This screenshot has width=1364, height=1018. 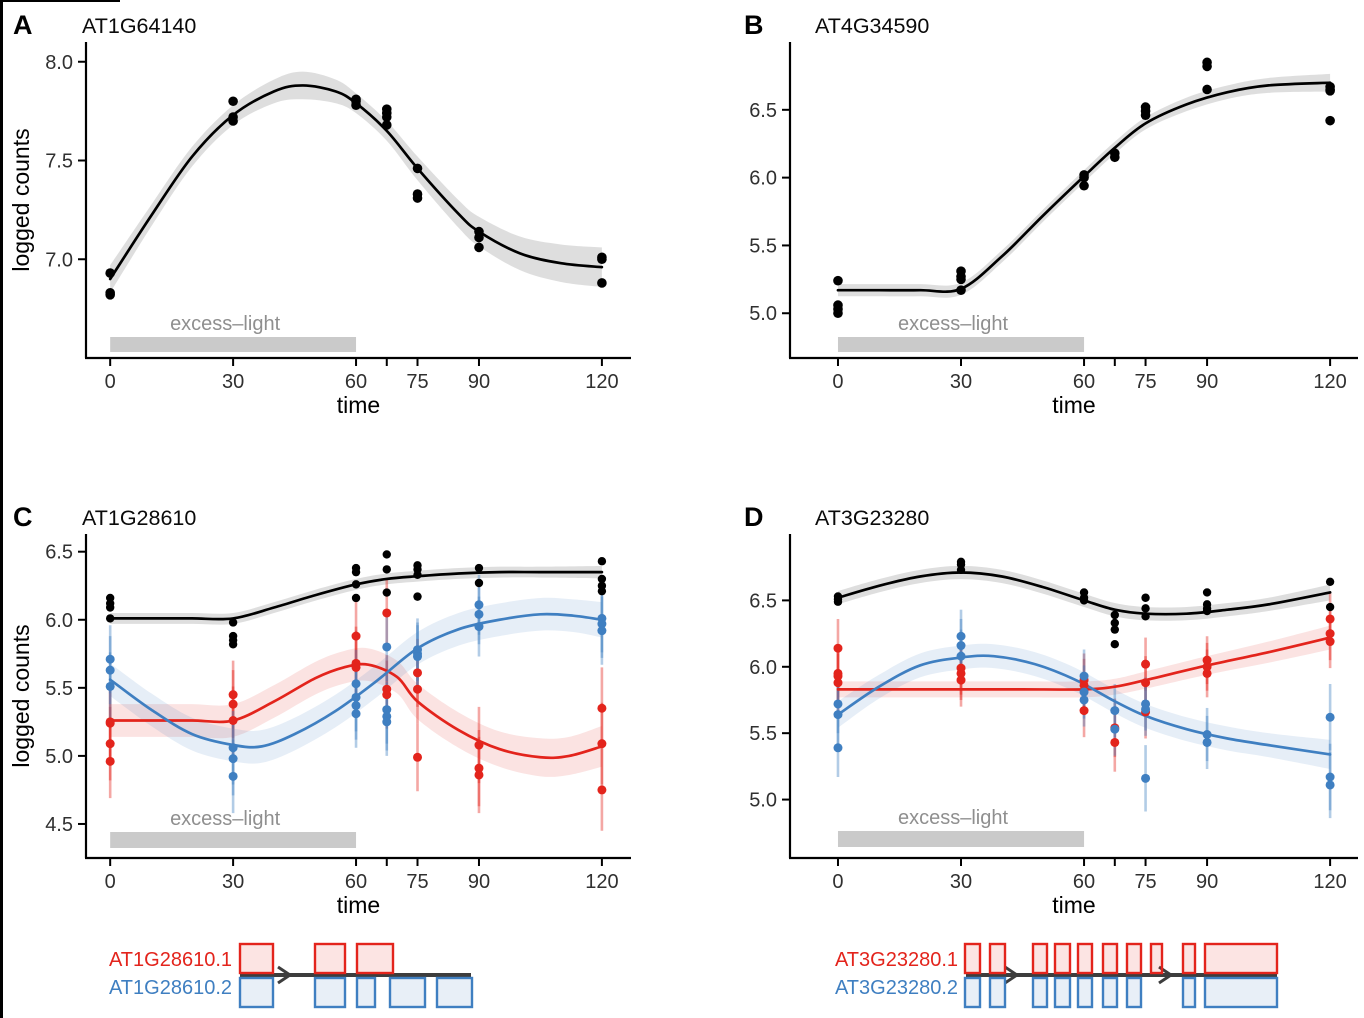 What do you see at coordinates (60, 1) in the screenshot?
I see `window-edge-top` at bounding box center [60, 1].